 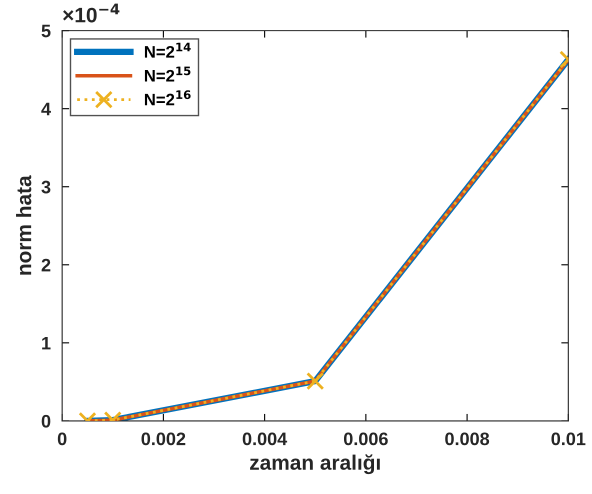 I want to click on y-tick-label: 1, so click(x=46, y=343).